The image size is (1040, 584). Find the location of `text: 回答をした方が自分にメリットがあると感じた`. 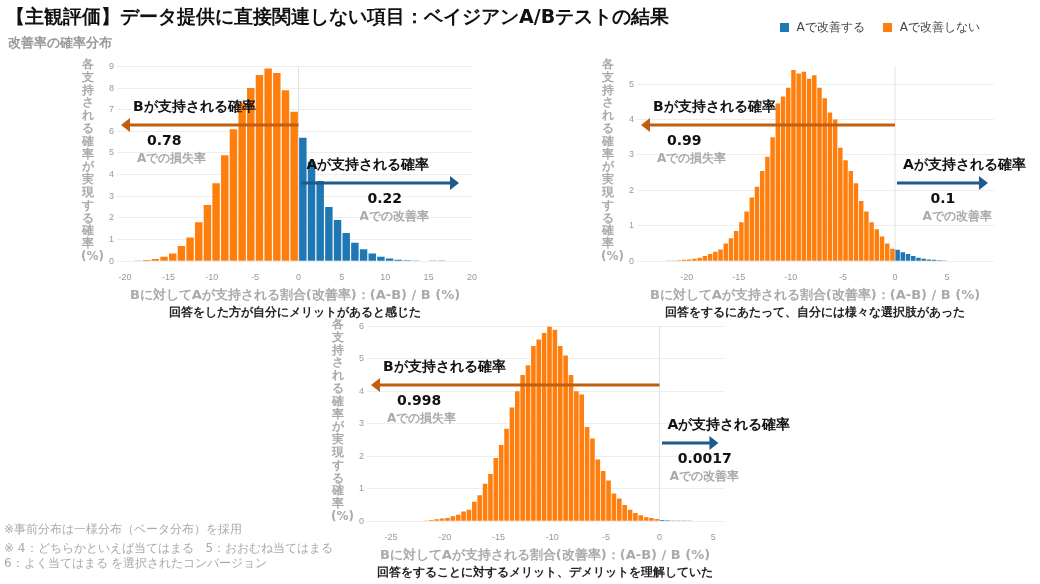

text: 回答をした方が自分にメリットがあると感じた is located at coordinates (295, 311).